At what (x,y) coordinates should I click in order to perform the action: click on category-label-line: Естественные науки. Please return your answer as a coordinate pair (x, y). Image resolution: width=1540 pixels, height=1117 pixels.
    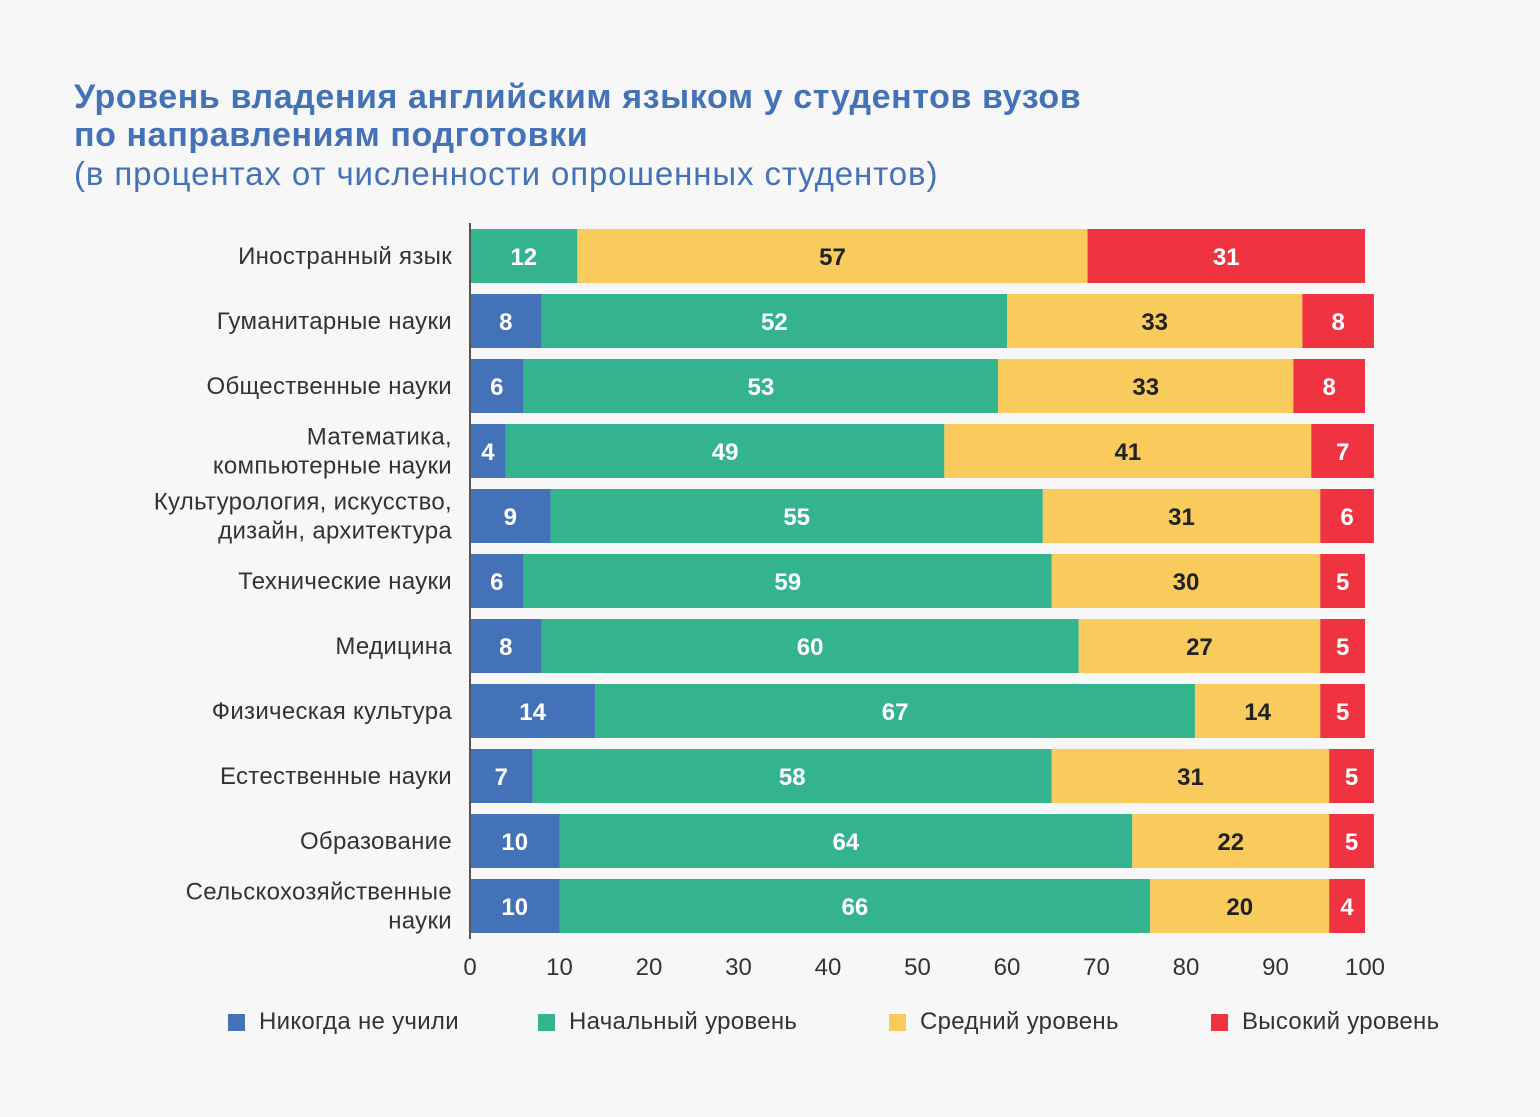
    Looking at the image, I should click on (336, 776).